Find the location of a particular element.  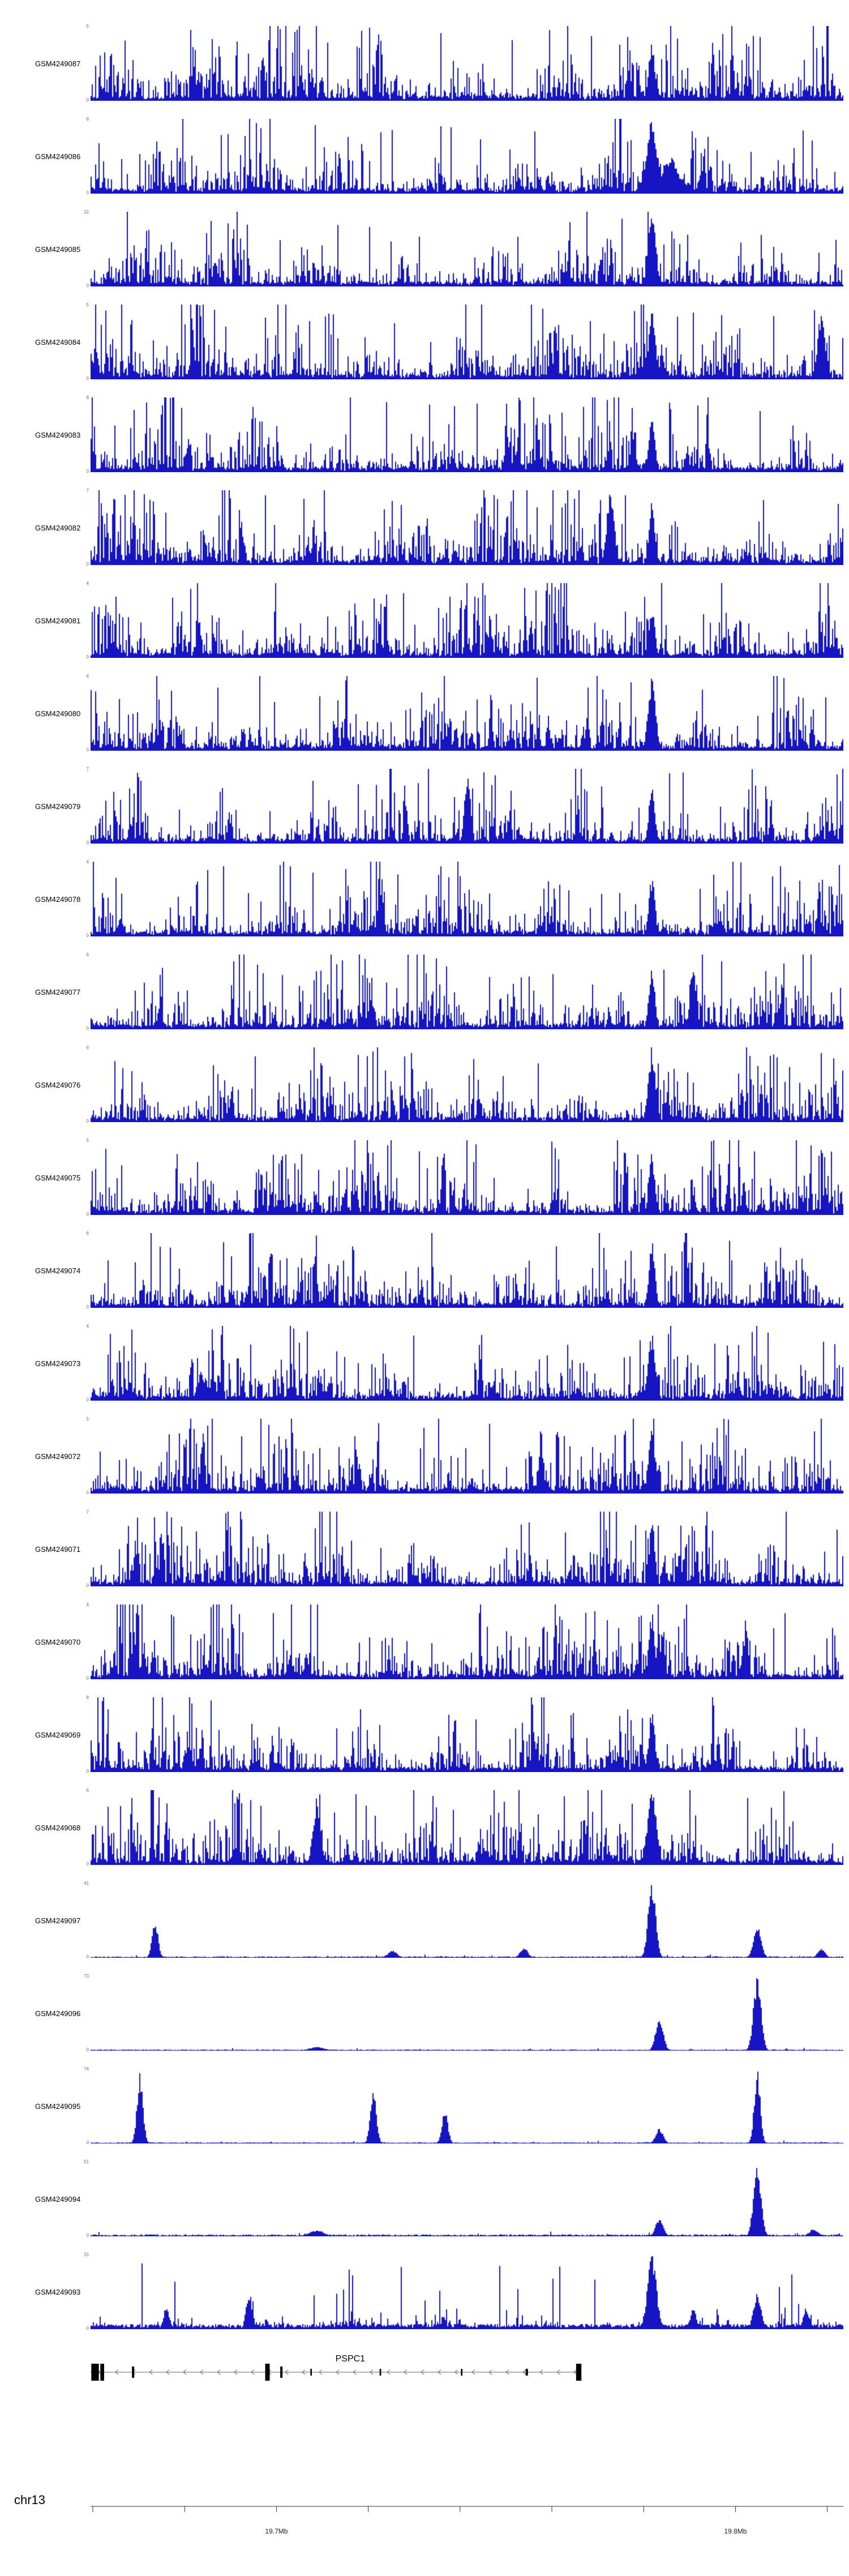

track-sample-label: GSM4249094 is located at coordinates (58, 2198).